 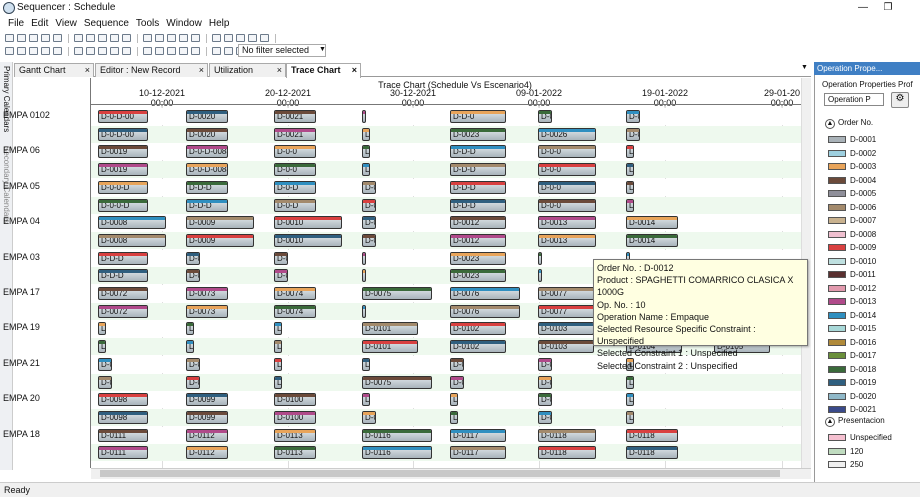 I want to click on operation-bar: D-0010, so click(x=308, y=240).